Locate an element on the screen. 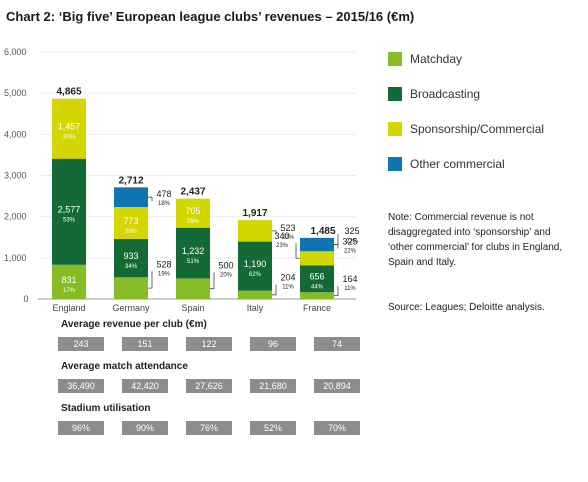 This screenshot has width=588, height=482. legend-label-other-commercial: Other commercial is located at coordinates (457, 164).